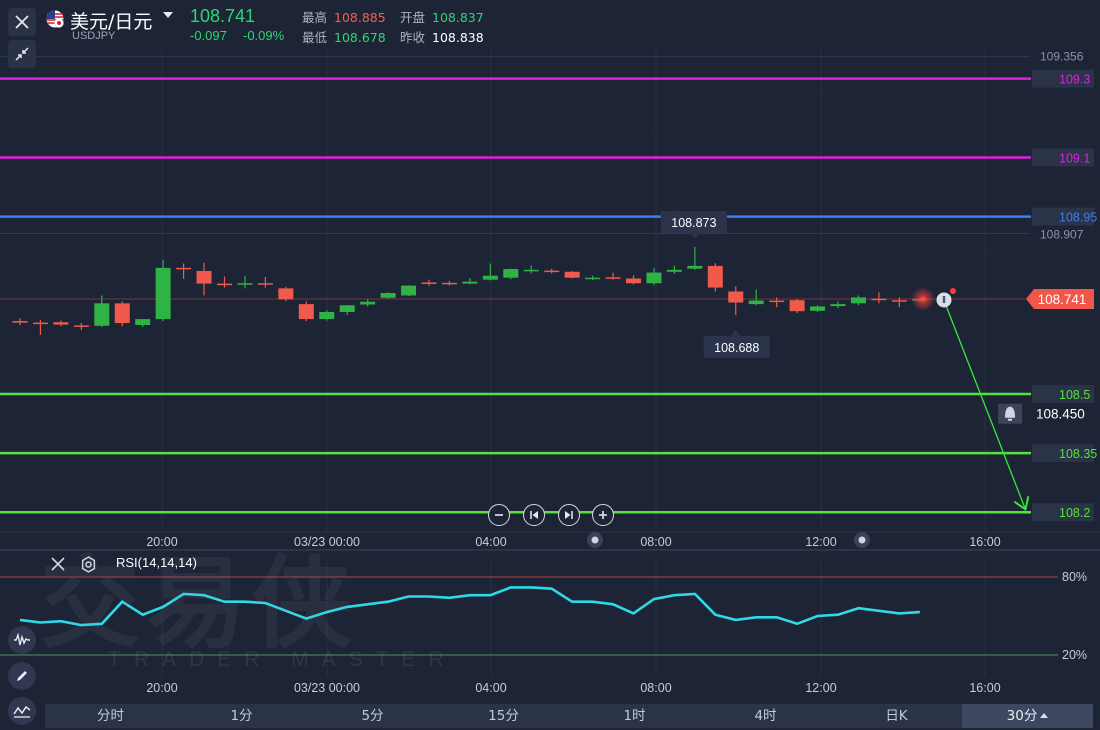 The height and width of the screenshot is (730, 1100). What do you see at coordinates (1060, 414) in the screenshot?
I see `alert-price-label: 108.450` at bounding box center [1060, 414].